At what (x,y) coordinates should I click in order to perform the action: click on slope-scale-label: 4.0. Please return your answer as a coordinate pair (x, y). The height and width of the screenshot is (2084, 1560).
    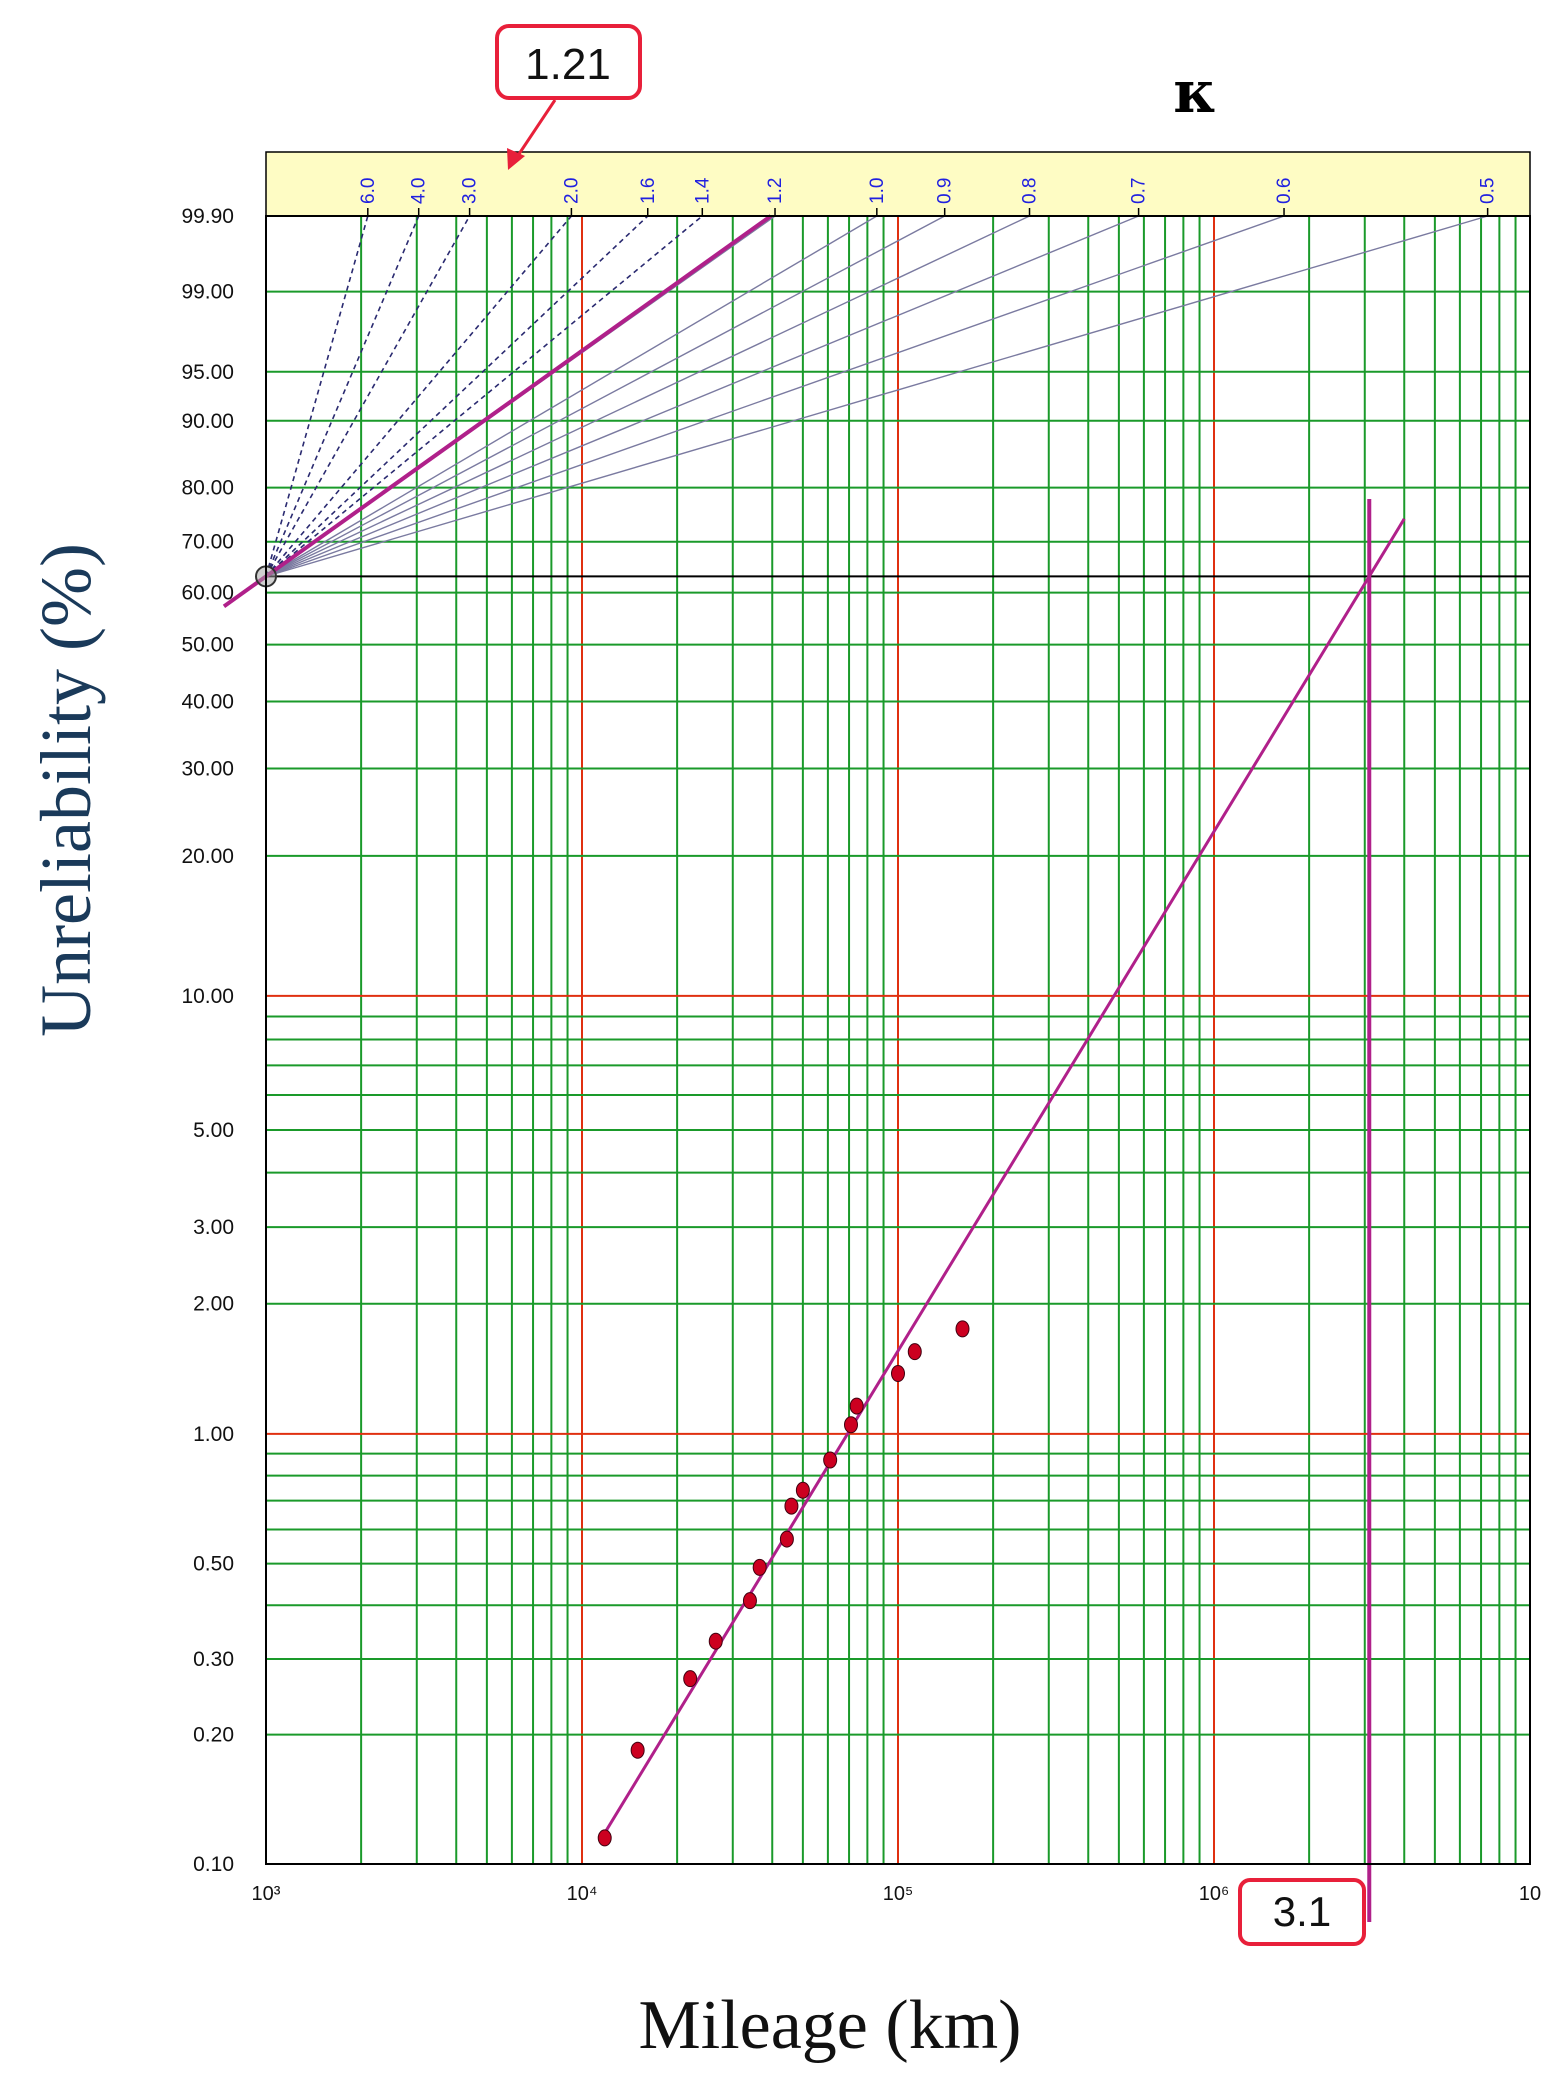
    Looking at the image, I should click on (419, 191).